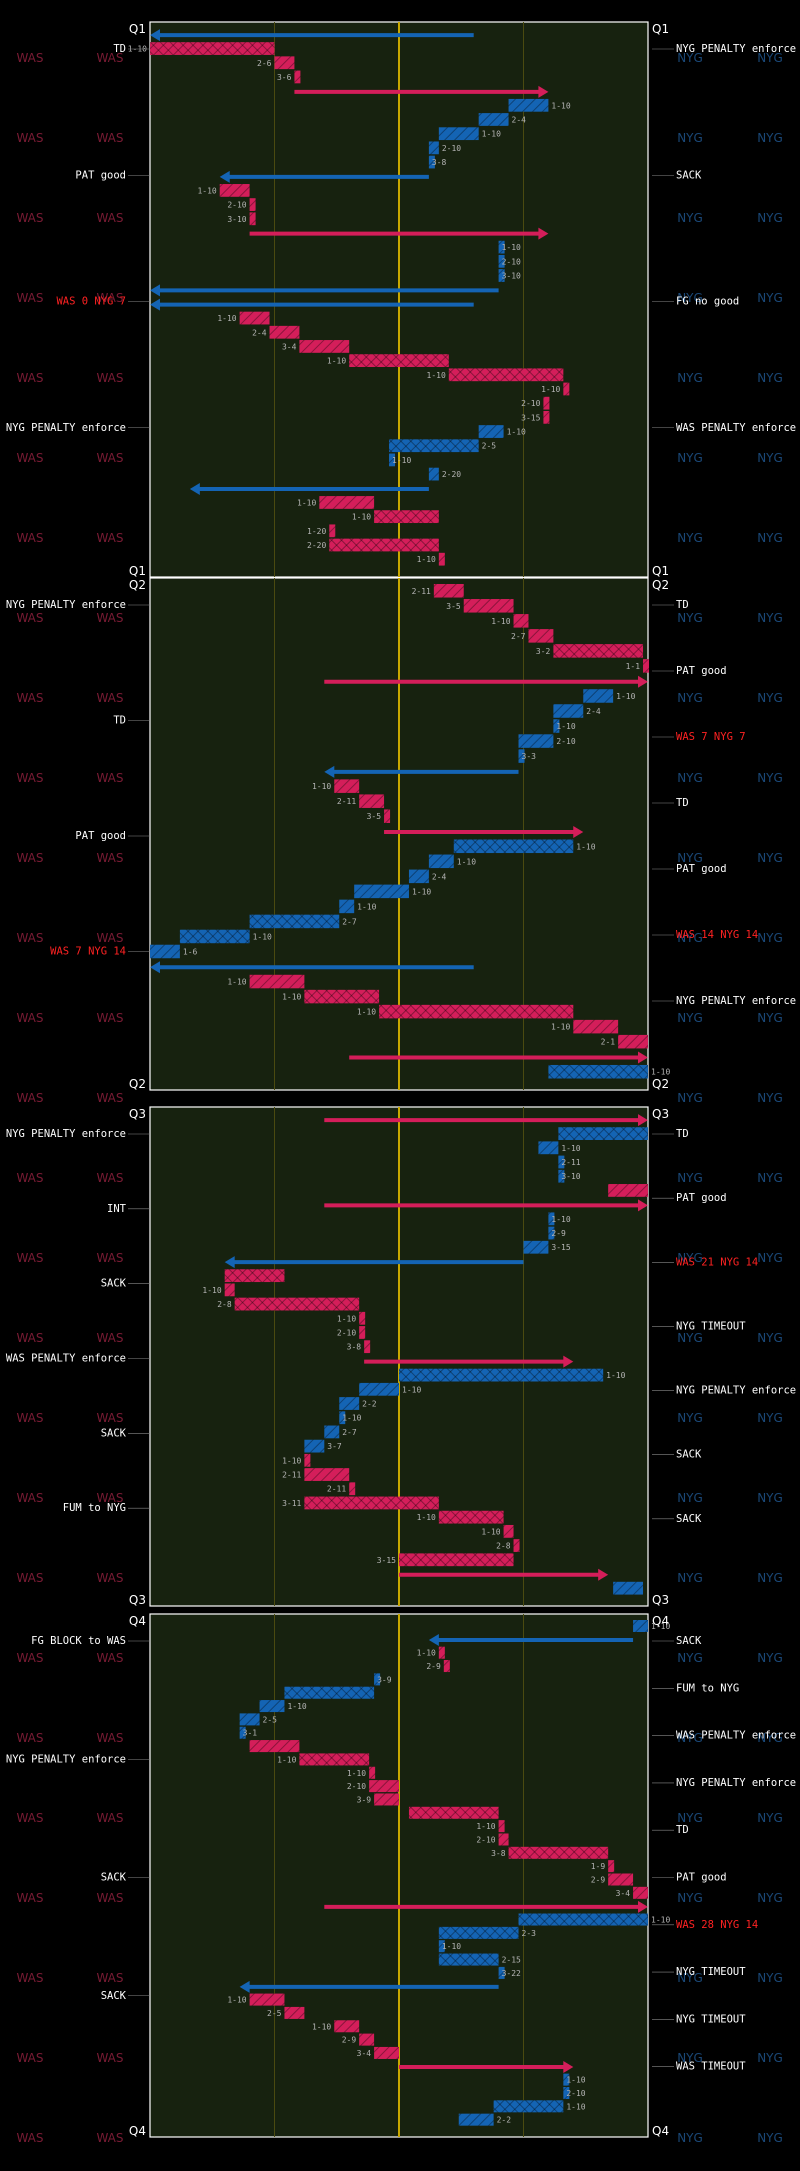  I want to click on quarter-end-label-right: Q2, so click(660, 1084).